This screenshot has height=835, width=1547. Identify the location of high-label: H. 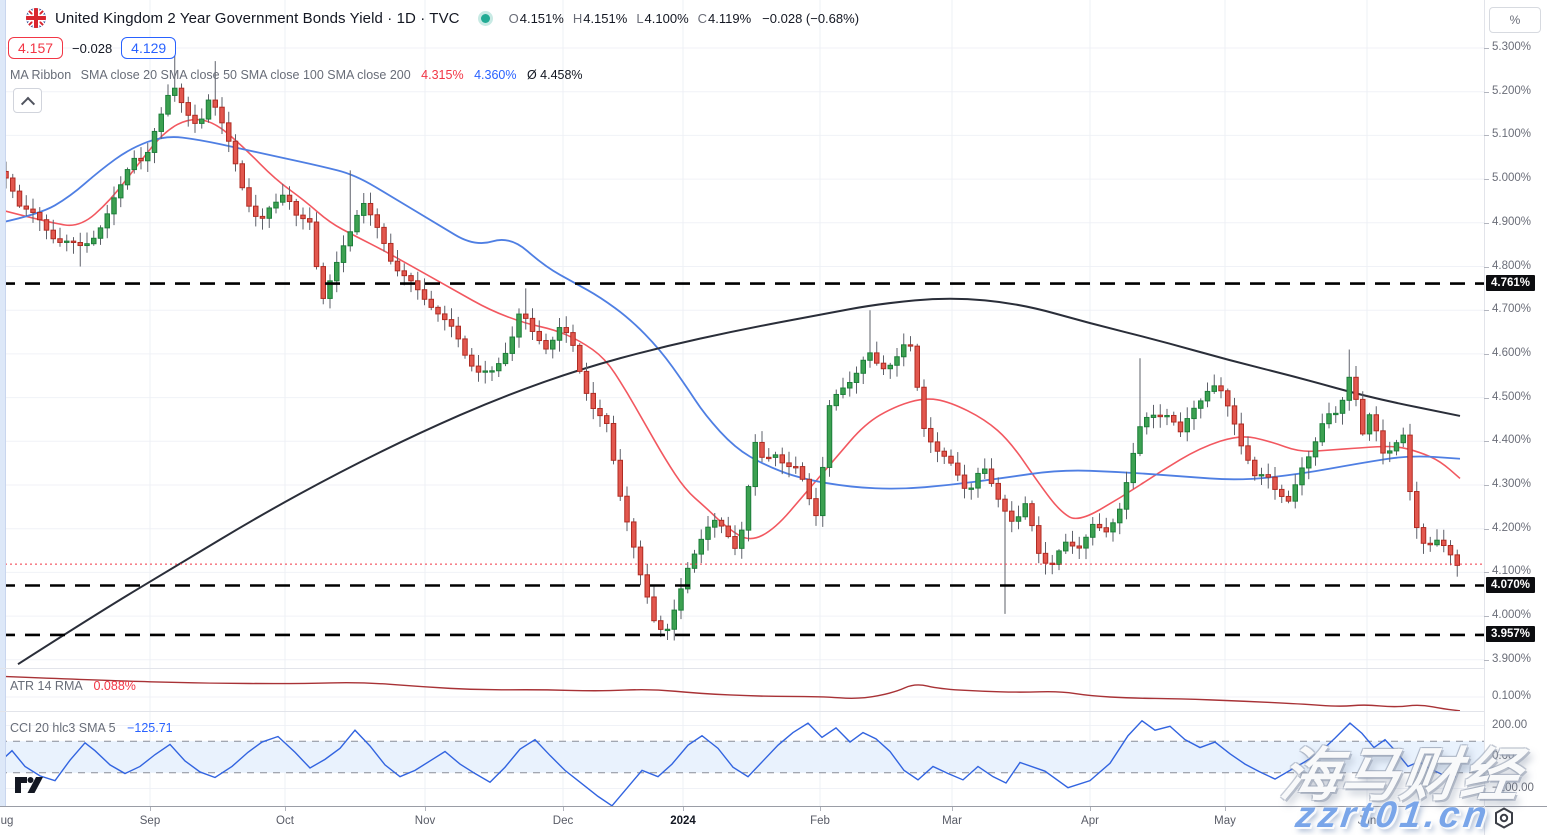
(577, 18).